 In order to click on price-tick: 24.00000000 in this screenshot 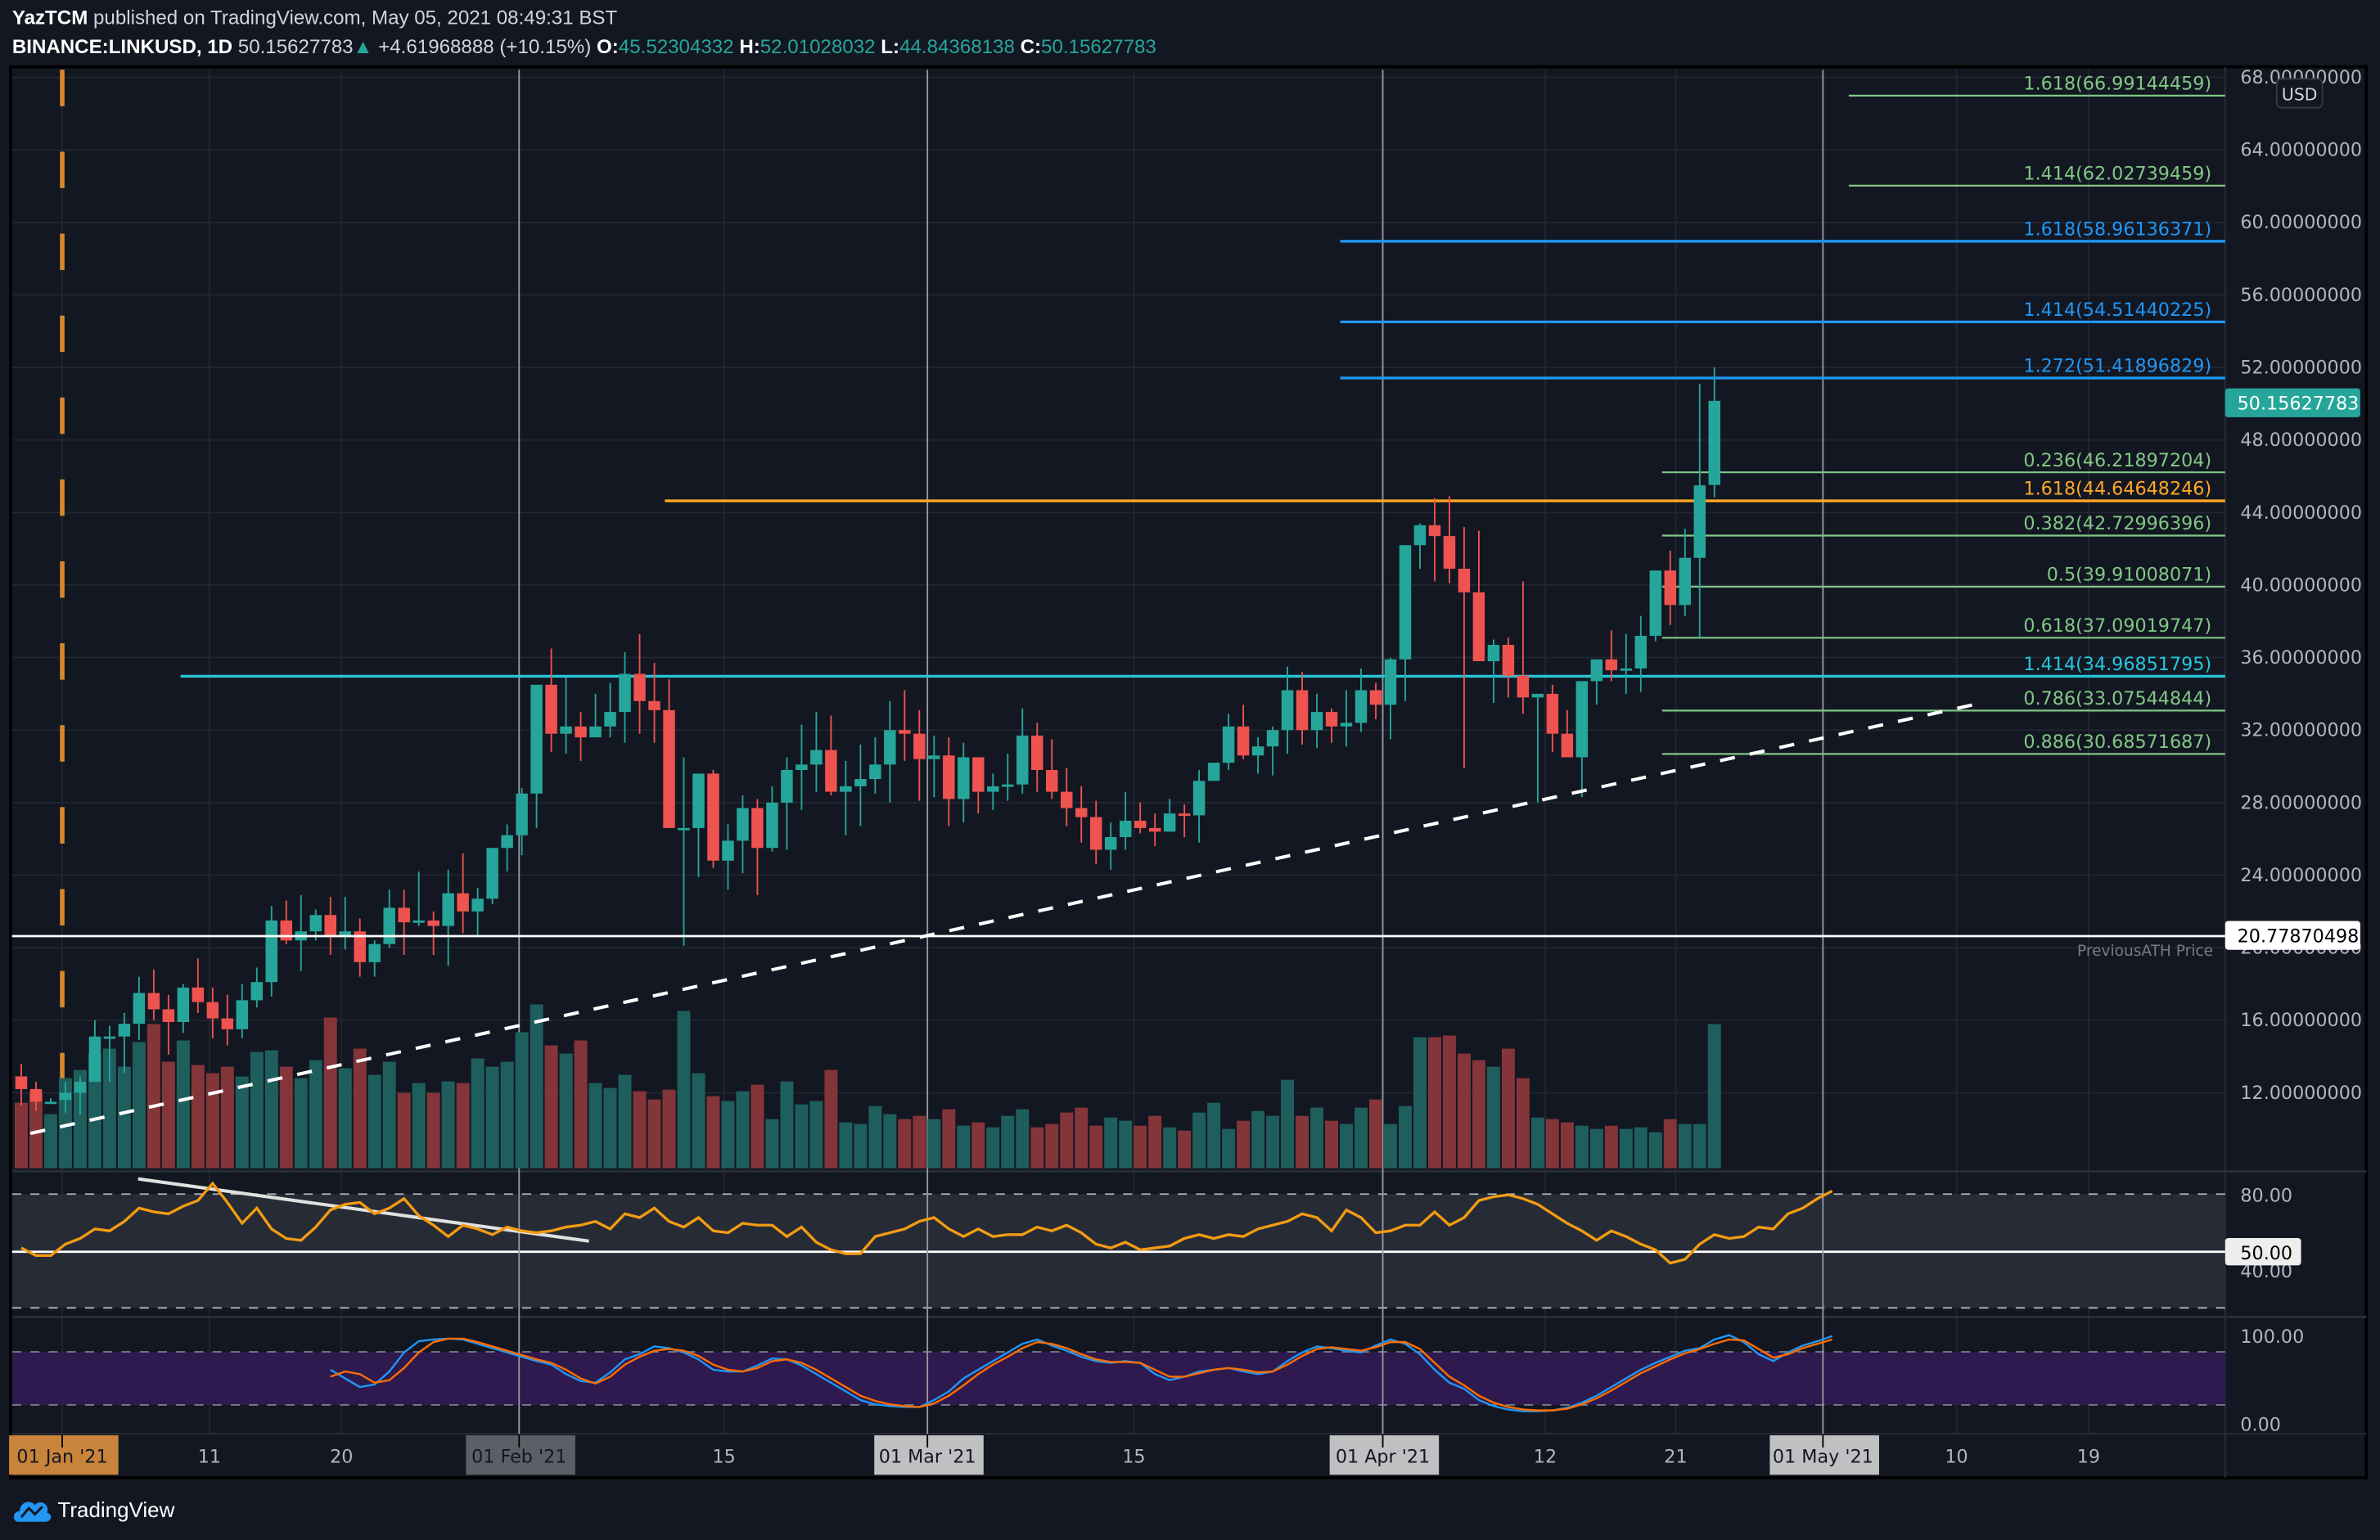, I will do `click(2301, 875)`.